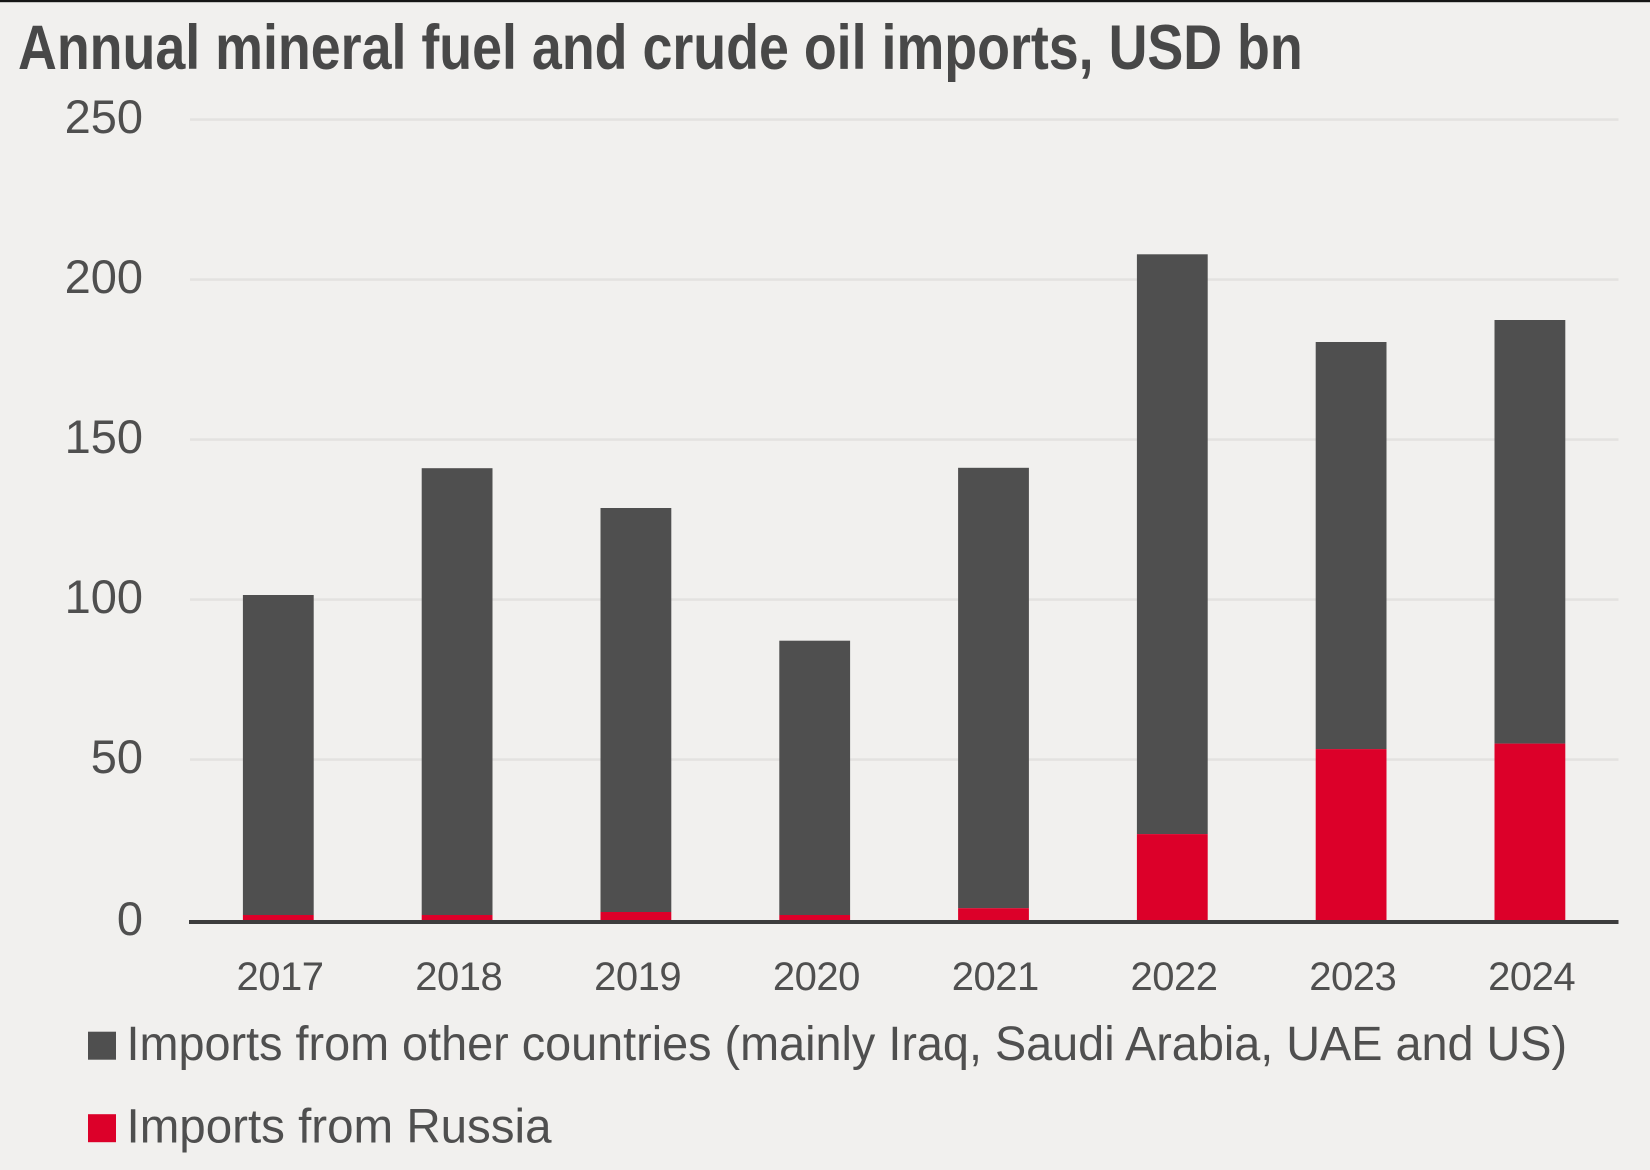 This screenshot has width=1650, height=1170. Describe the element at coordinates (1352, 977) in the screenshot. I see `svg-text: 2023` at that location.